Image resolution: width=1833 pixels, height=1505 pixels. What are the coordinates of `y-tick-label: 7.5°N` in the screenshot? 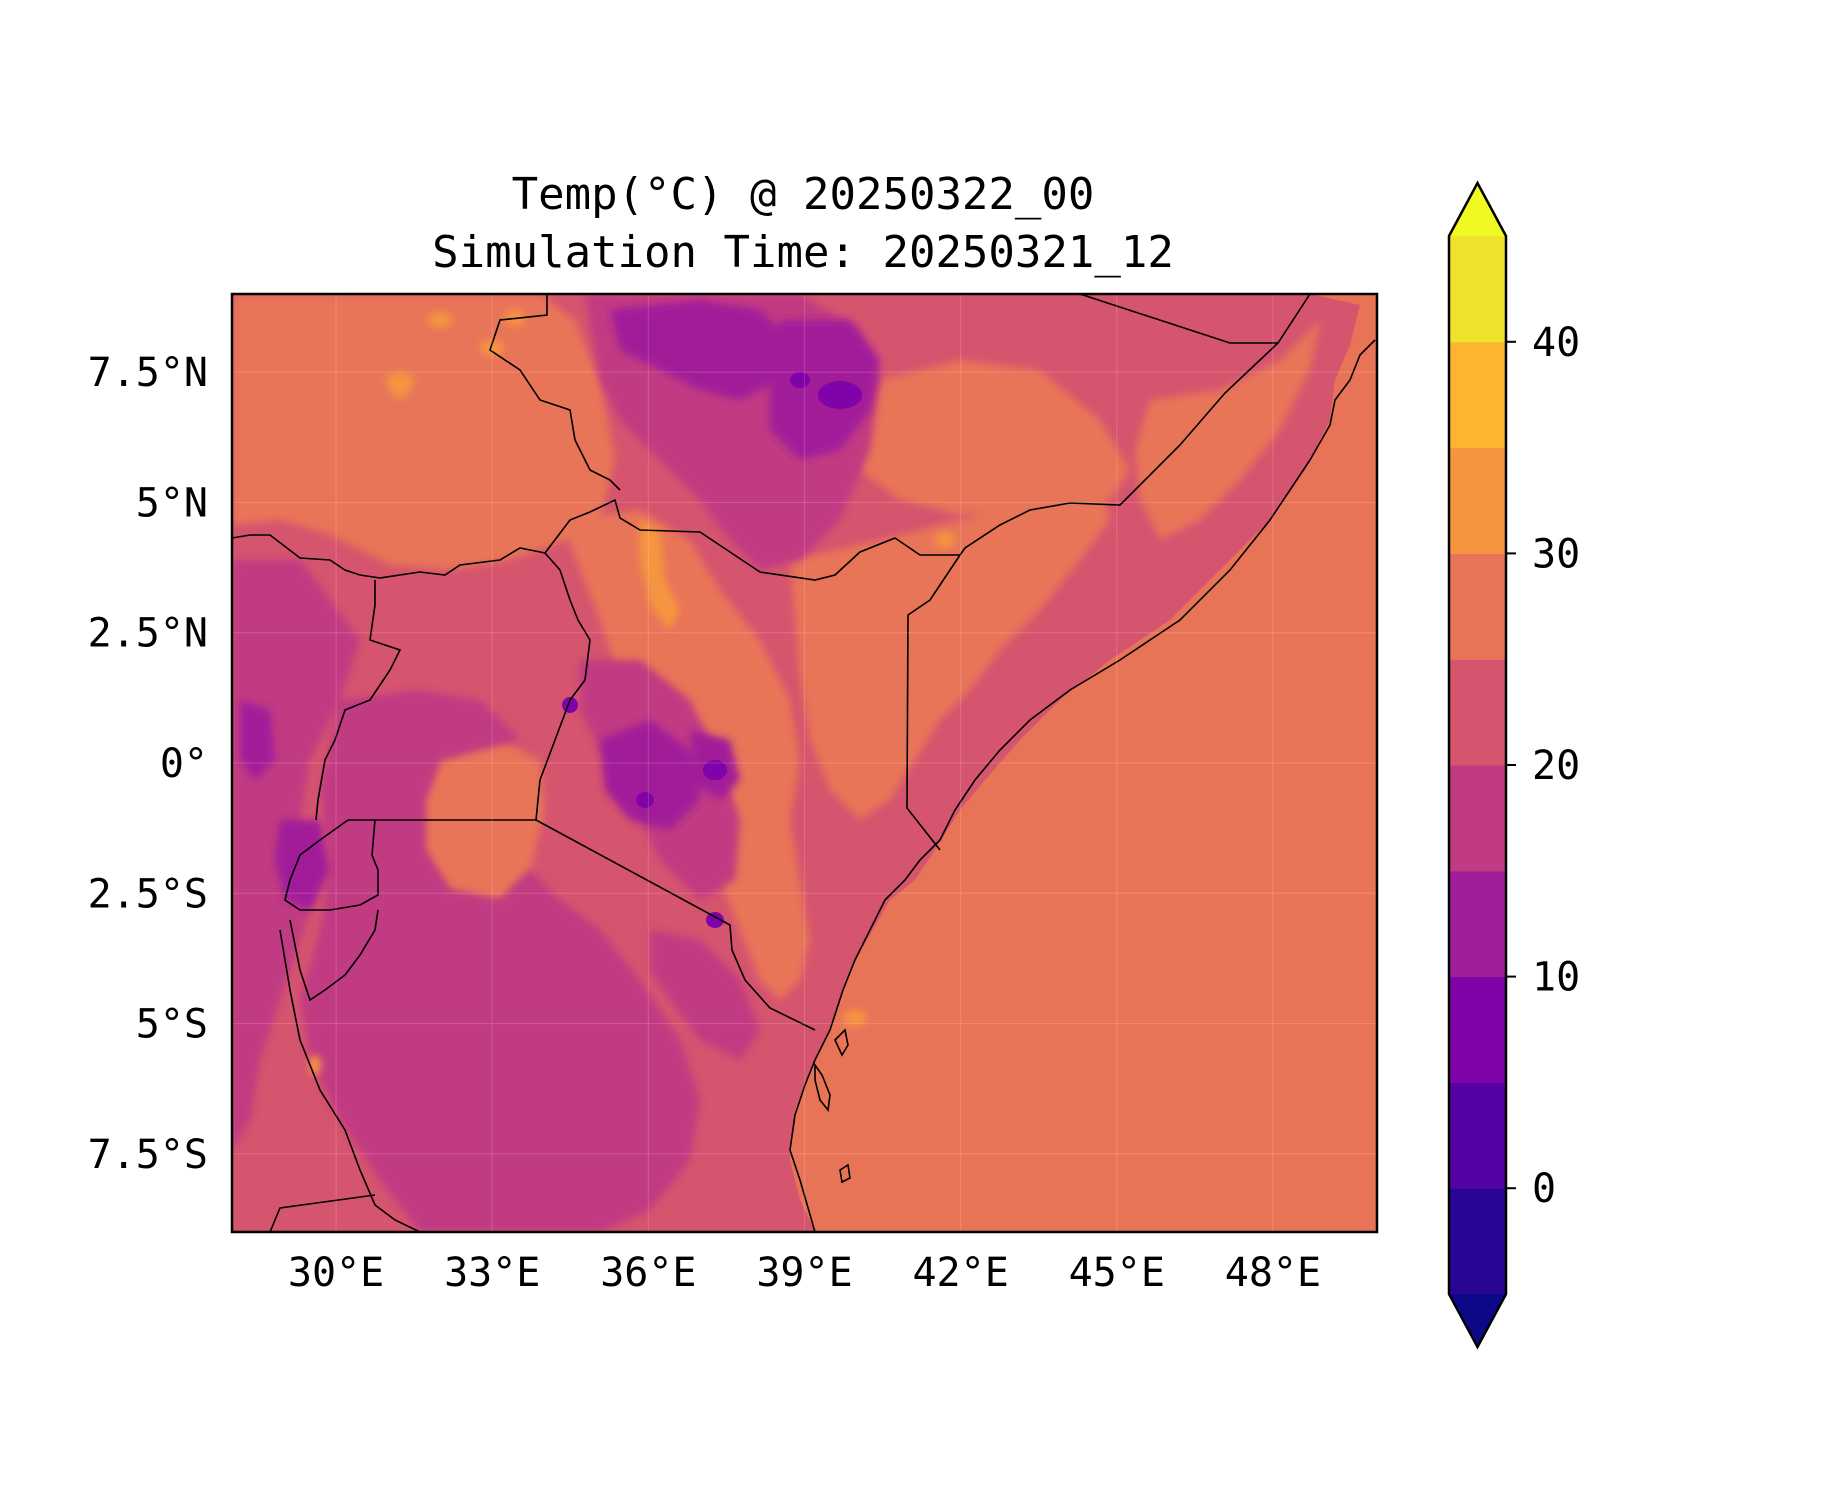 It's located at (148, 373).